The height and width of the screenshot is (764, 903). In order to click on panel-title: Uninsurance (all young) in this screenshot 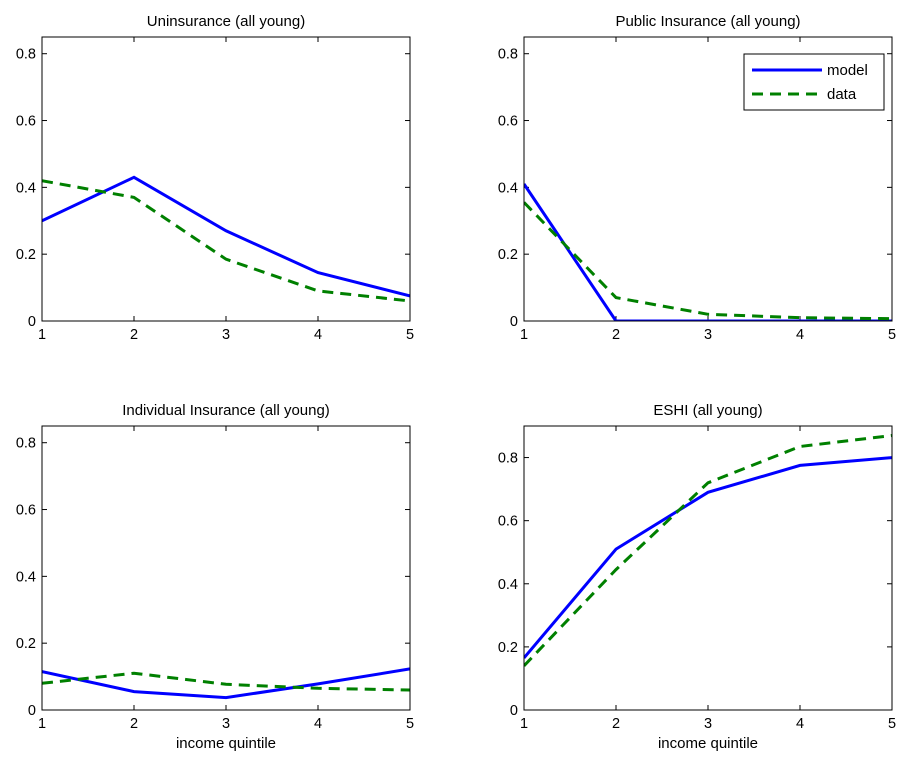, I will do `click(226, 21)`.